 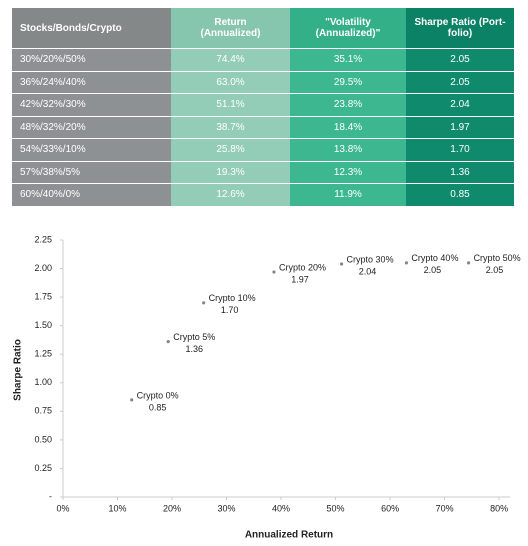 I want to click on table-cell: 1.97, so click(x=460, y=127).